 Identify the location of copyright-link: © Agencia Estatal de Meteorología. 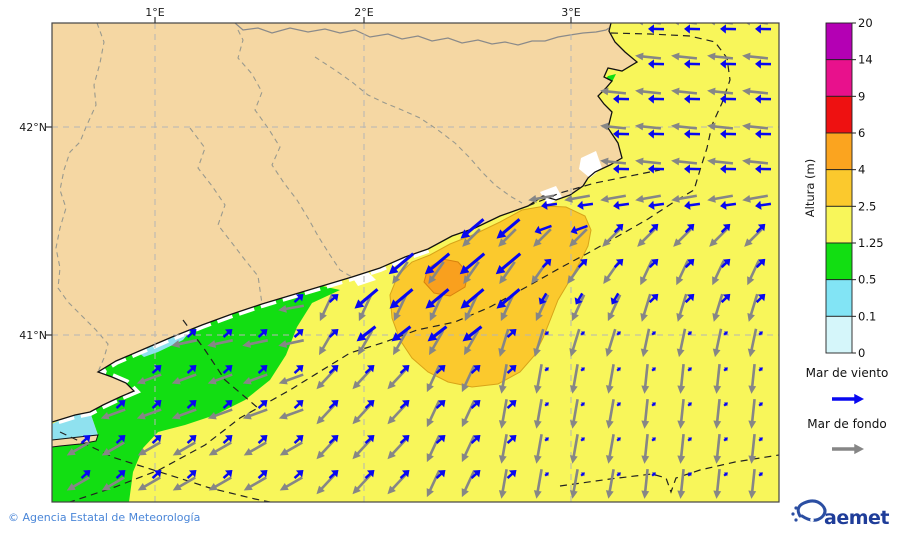
(104, 517).